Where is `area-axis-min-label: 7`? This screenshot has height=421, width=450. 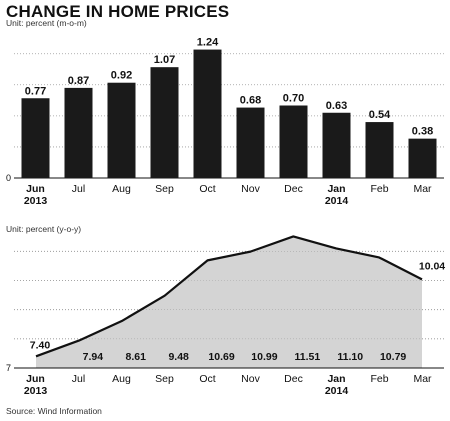 area-axis-min-label: 7 is located at coordinates (8, 368).